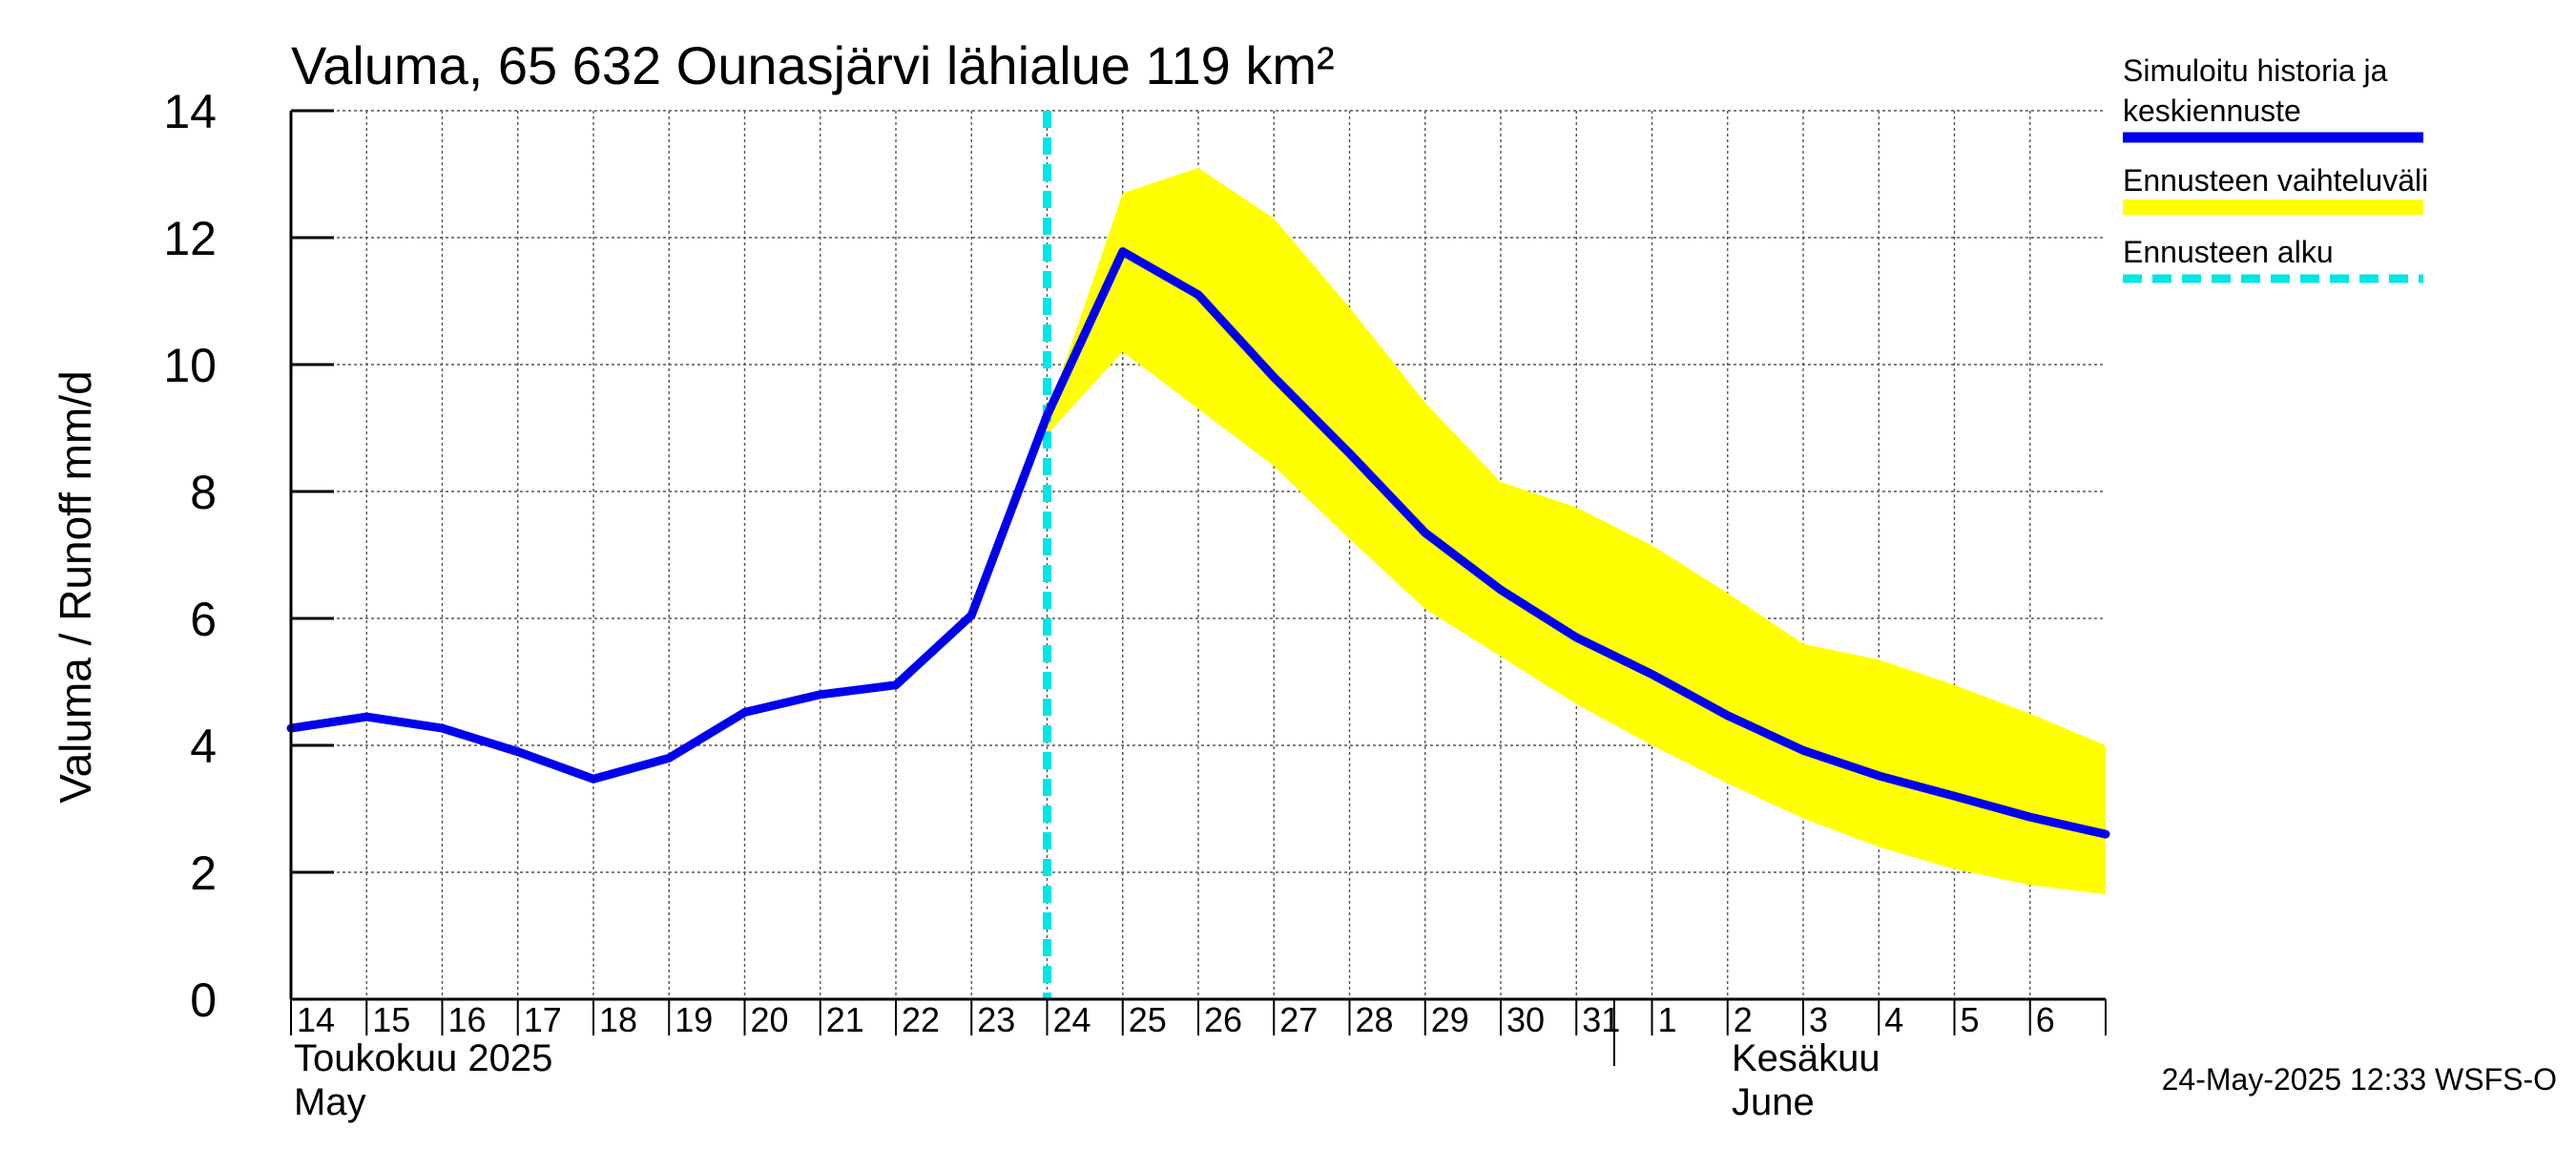 The height and width of the screenshot is (1150, 2576). What do you see at coordinates (1773, 1102) in the screenshot?
I see `month-label-june-en: June` at bounding box center [1773, 1102].